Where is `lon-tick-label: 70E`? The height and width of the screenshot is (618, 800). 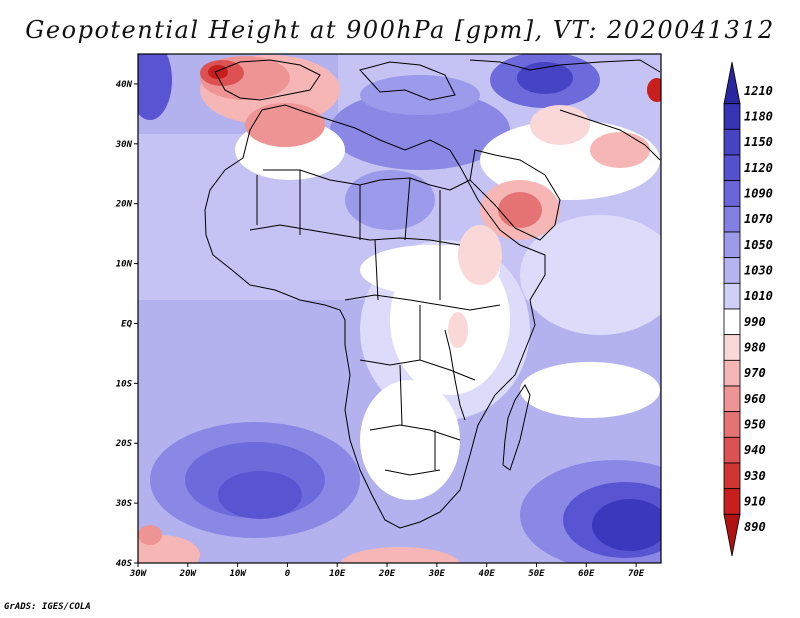 lon-tick-label: 70E is located at coordinates (636, 574).